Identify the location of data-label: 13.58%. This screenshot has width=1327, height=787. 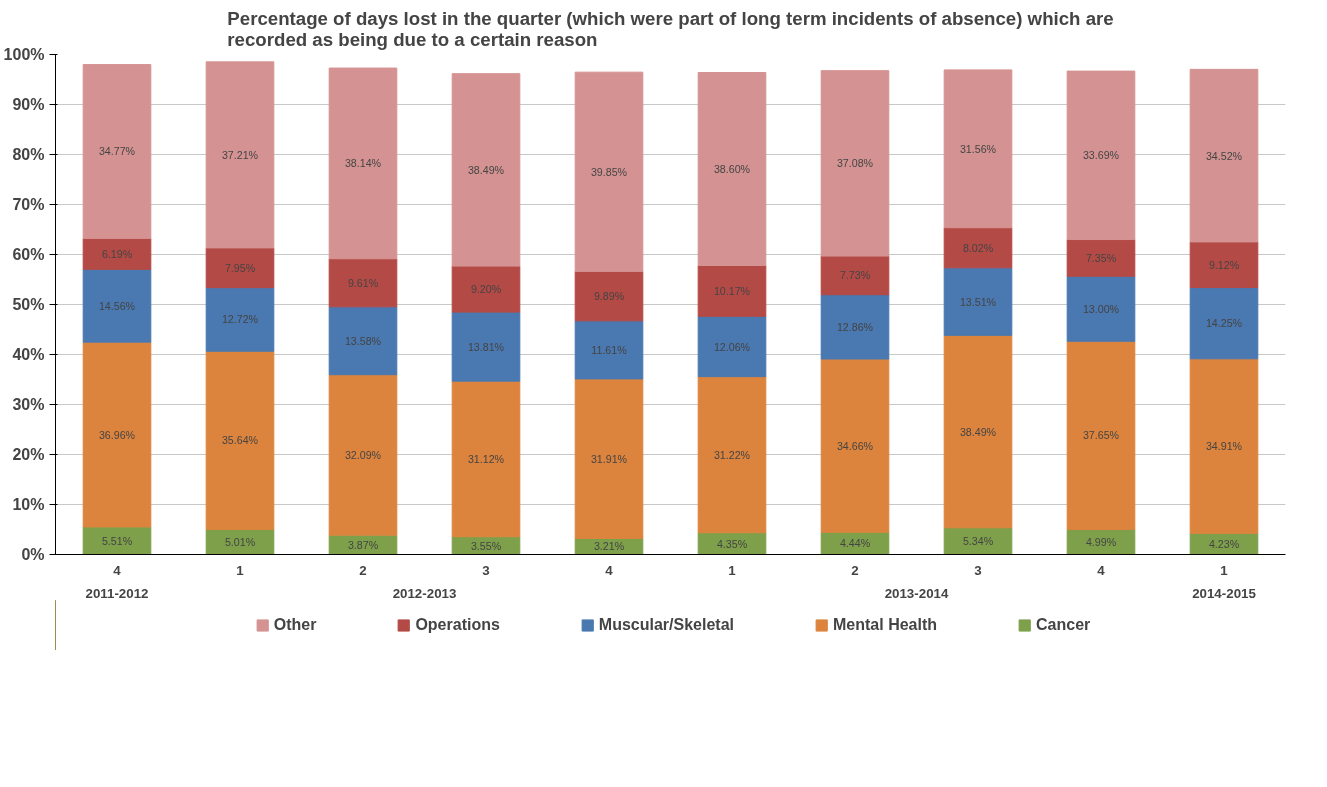
(363, 340).